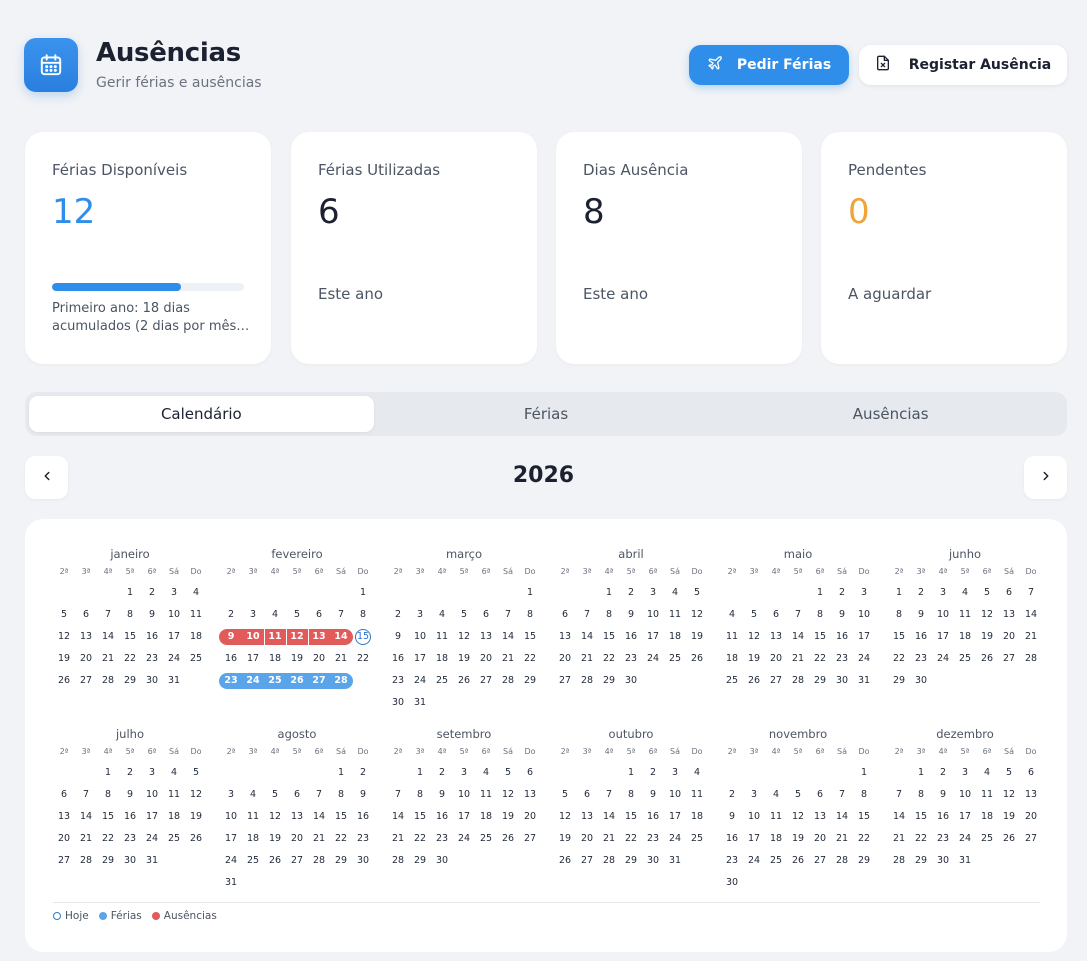 This screenshot has height=961, width=1087. I want to click on calendar-day-vacation: 23, so click(231, 680).